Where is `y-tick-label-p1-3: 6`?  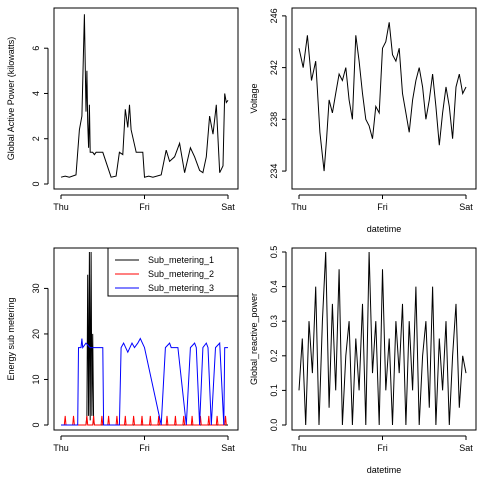
y-tick-label-p1-3: 6 is located at coordinates (36, 48).